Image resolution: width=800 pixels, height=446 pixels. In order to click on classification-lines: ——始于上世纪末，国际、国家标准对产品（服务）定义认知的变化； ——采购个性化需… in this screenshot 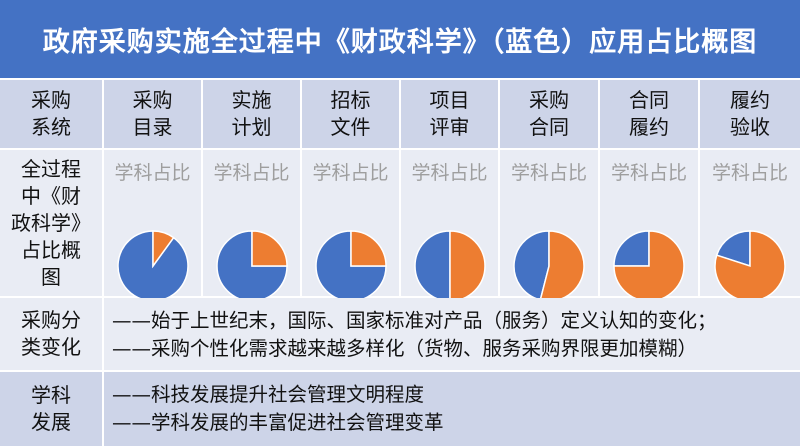, I will do `click(414, 335)`.